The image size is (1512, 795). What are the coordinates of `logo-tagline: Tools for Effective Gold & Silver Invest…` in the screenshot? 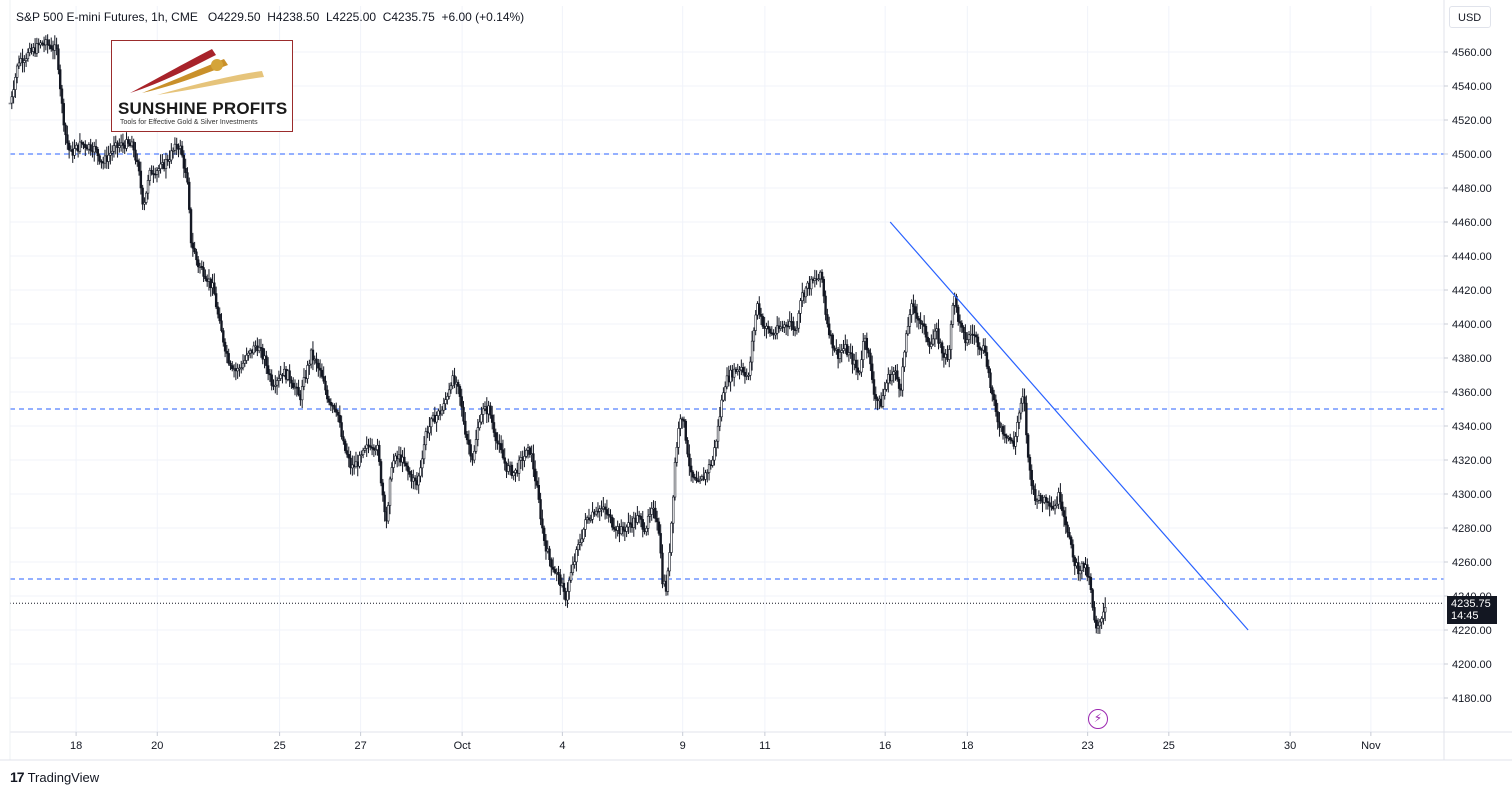 It's located at (189, 122).